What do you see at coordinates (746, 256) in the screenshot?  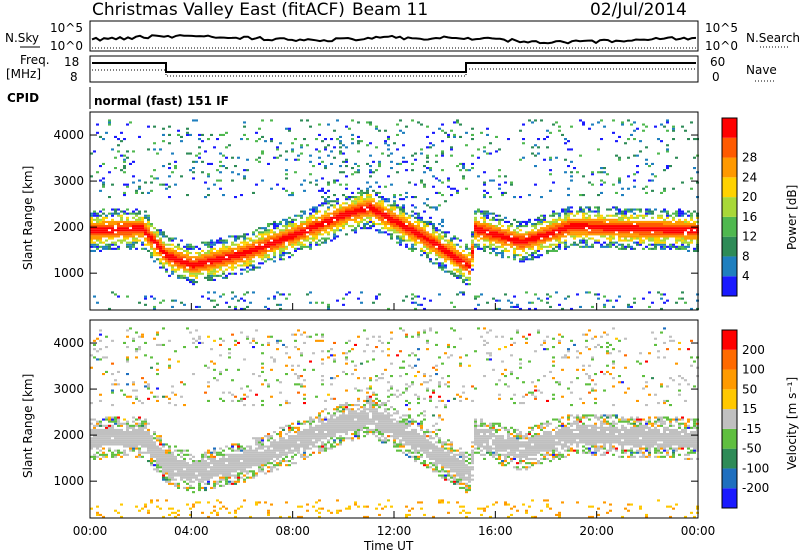 I see `colorbar-tick-label: 8` at bounding box center [746, 256].